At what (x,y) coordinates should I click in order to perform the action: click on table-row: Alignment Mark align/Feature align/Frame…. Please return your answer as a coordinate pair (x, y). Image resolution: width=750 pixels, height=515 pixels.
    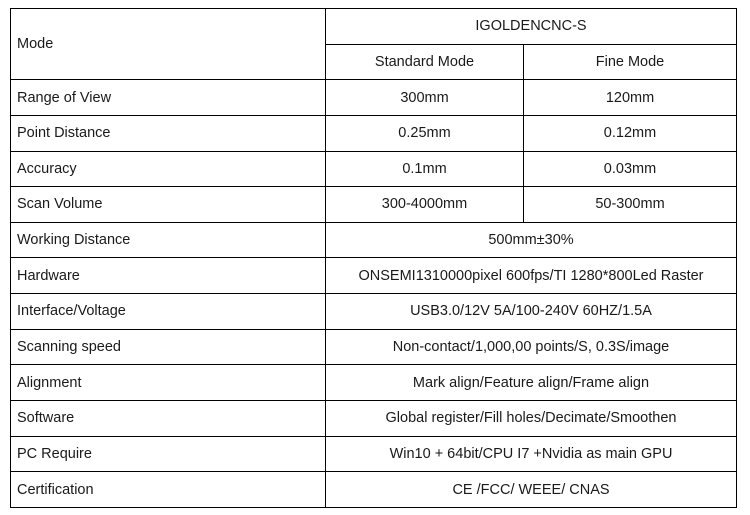
    Looking at the image, I should click on (373, 383).